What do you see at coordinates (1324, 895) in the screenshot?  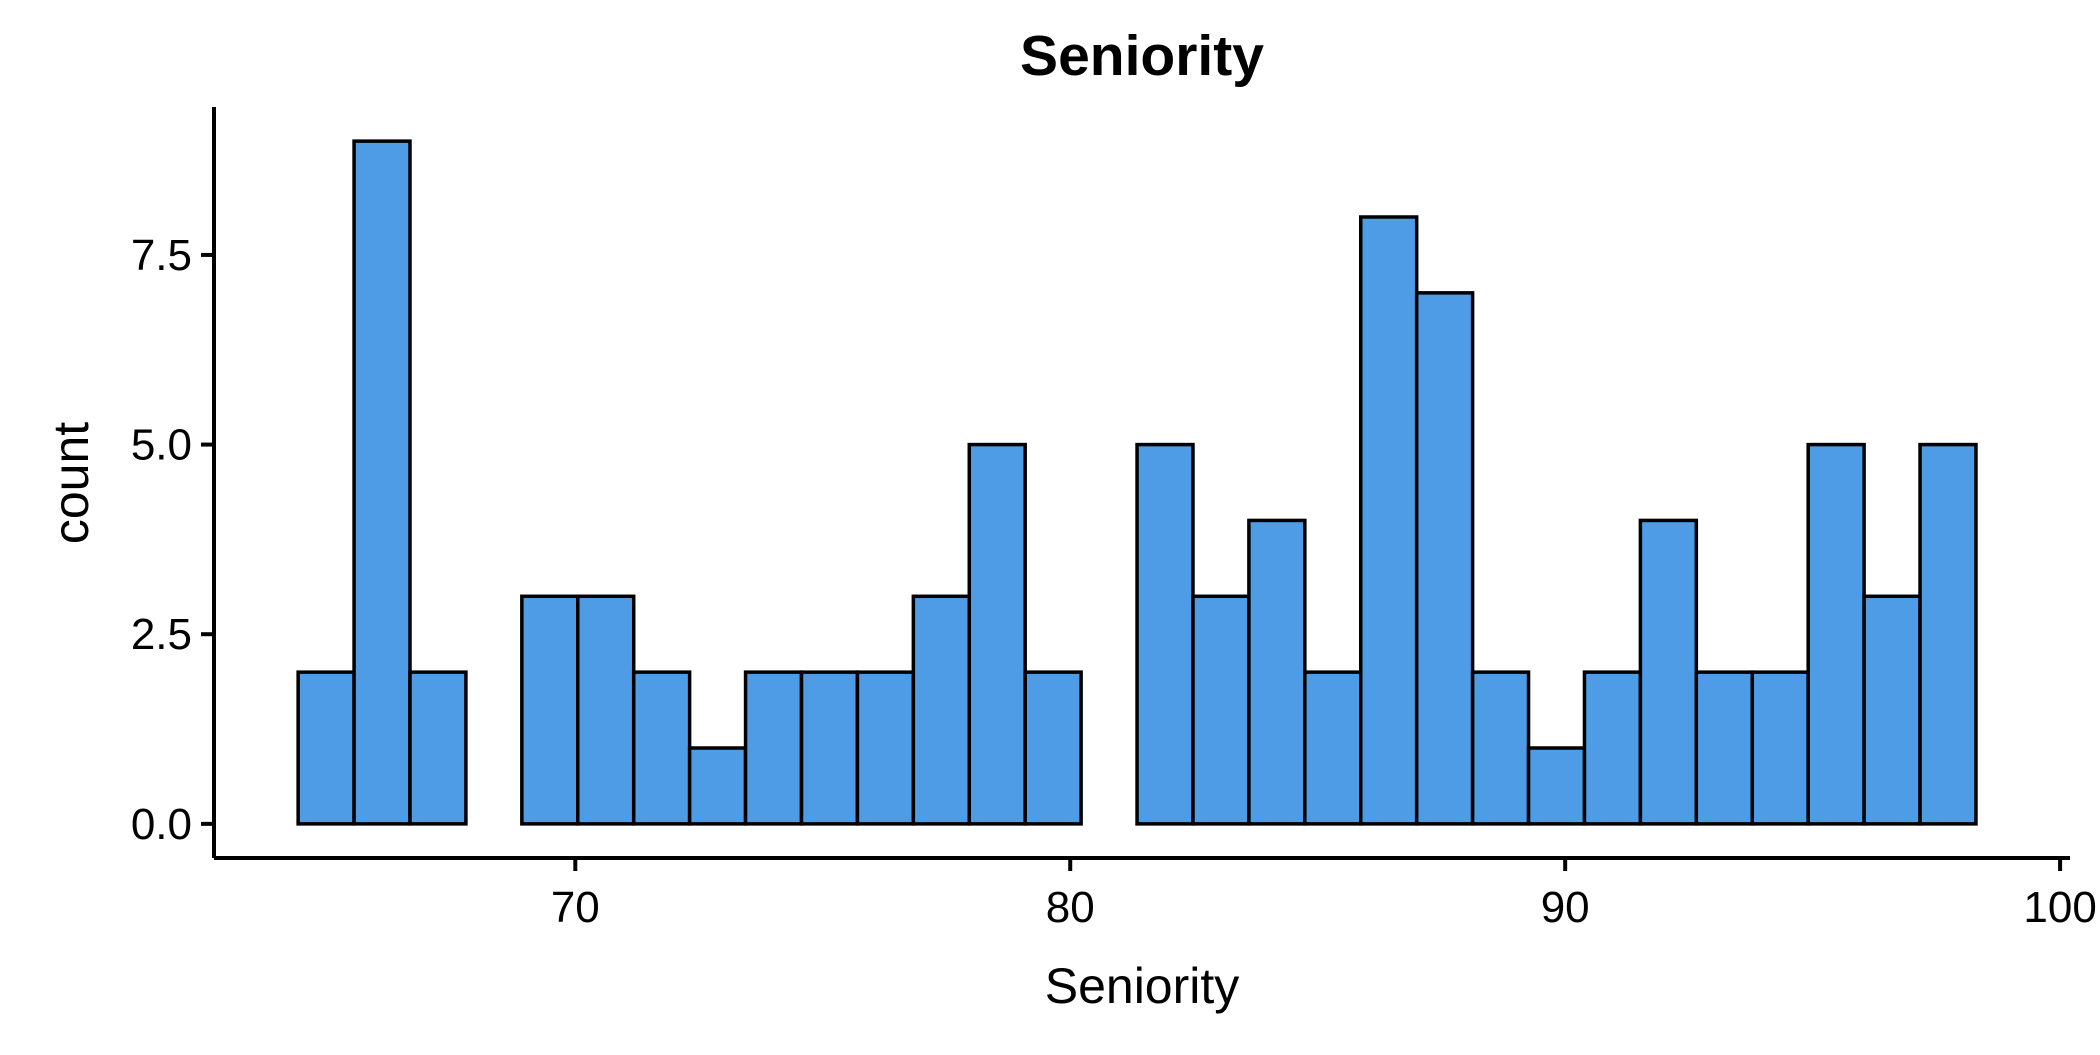 I see `x-axis-ticks: 70 80 90 100` at bounding box center [1324, 895].